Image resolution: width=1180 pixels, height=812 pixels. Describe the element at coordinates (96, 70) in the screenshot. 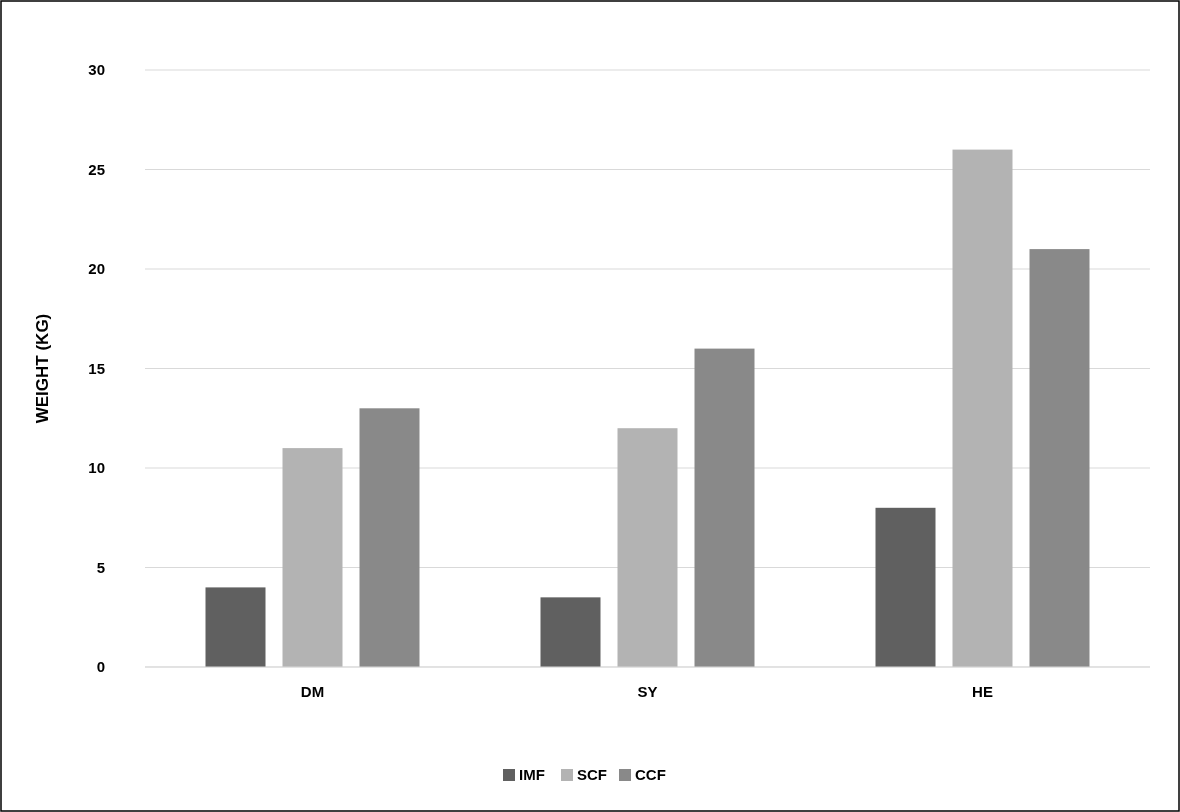

I see `y-tick-label: 30` at that location.